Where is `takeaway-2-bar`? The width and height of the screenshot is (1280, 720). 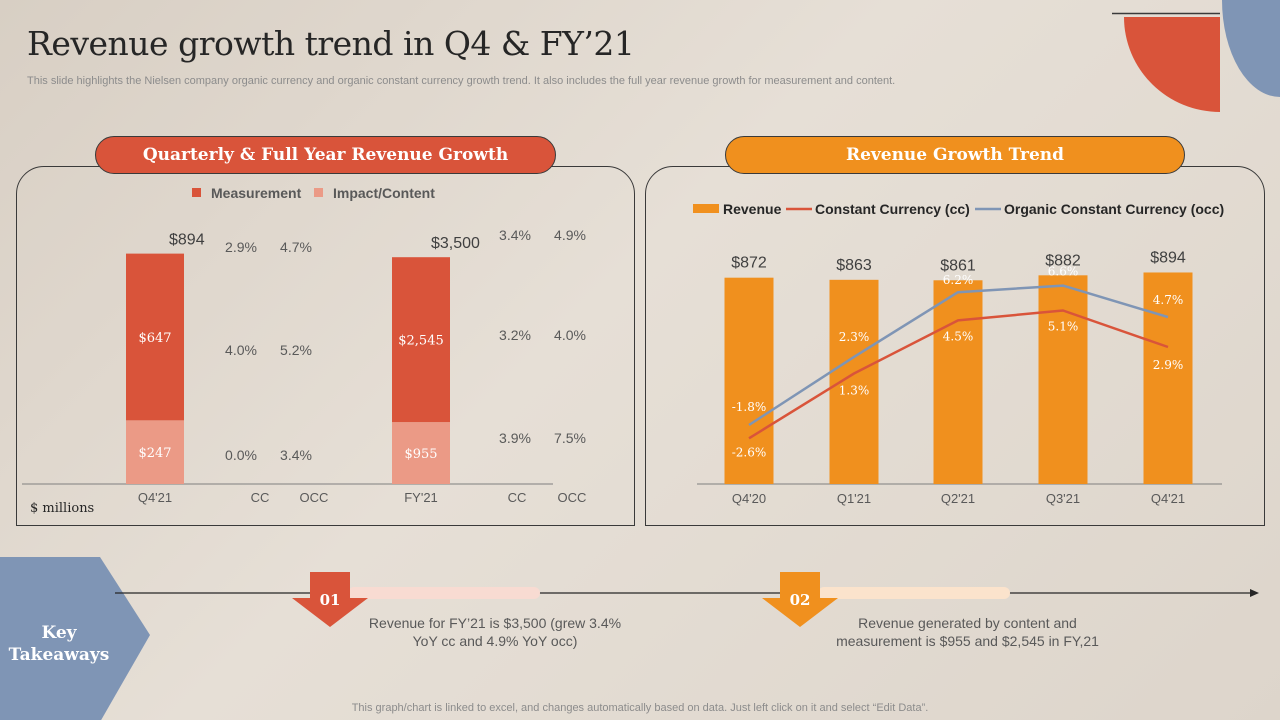 takeaway-2-bar is located at coordinates (914, 593).